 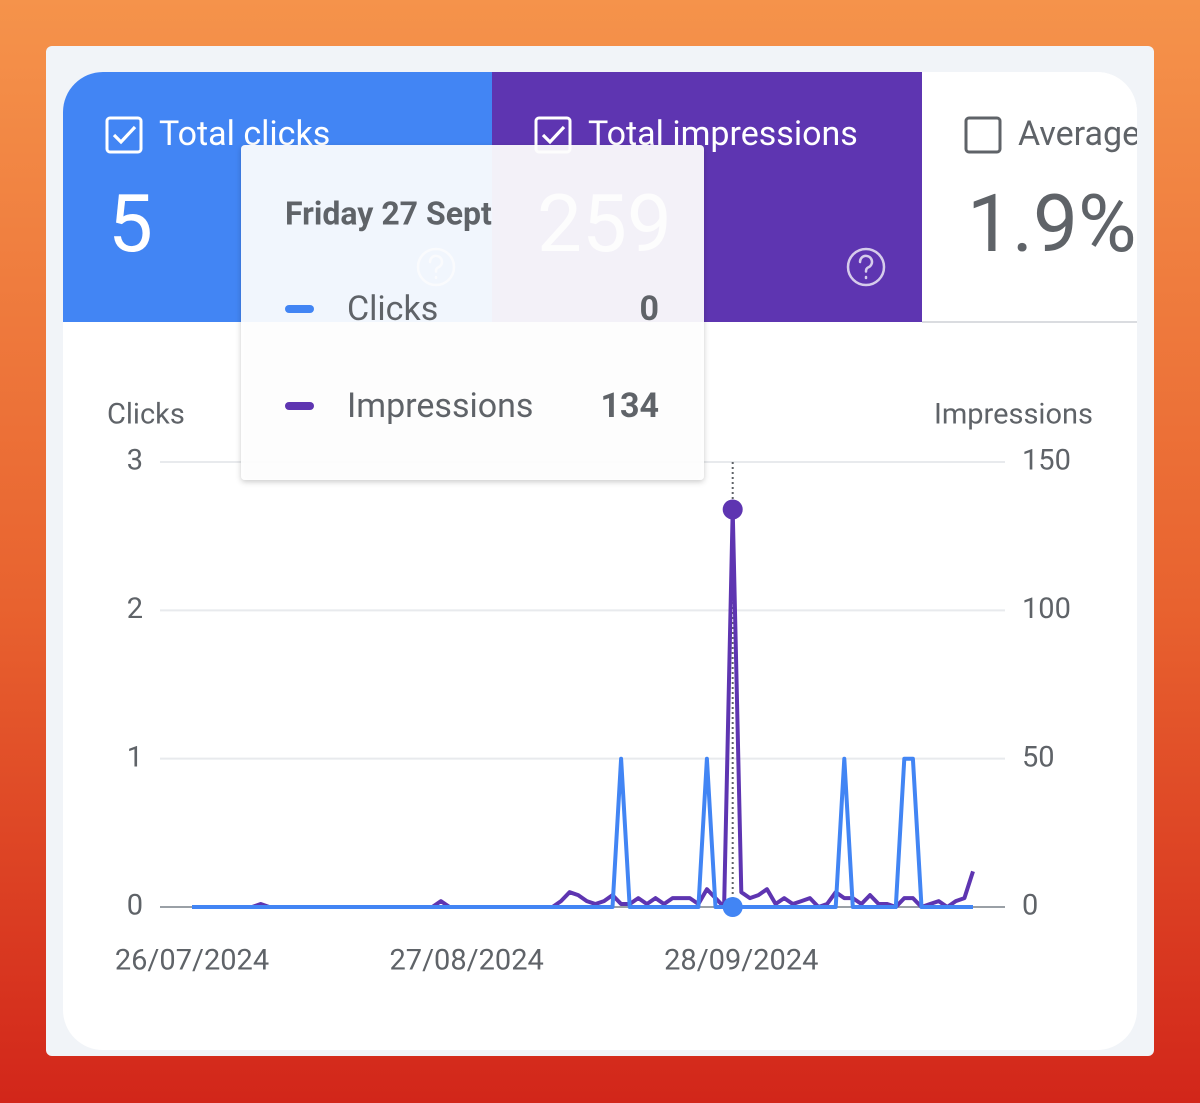 I want to click on y2-tick-label: 0, so click(x=1030, y=906).